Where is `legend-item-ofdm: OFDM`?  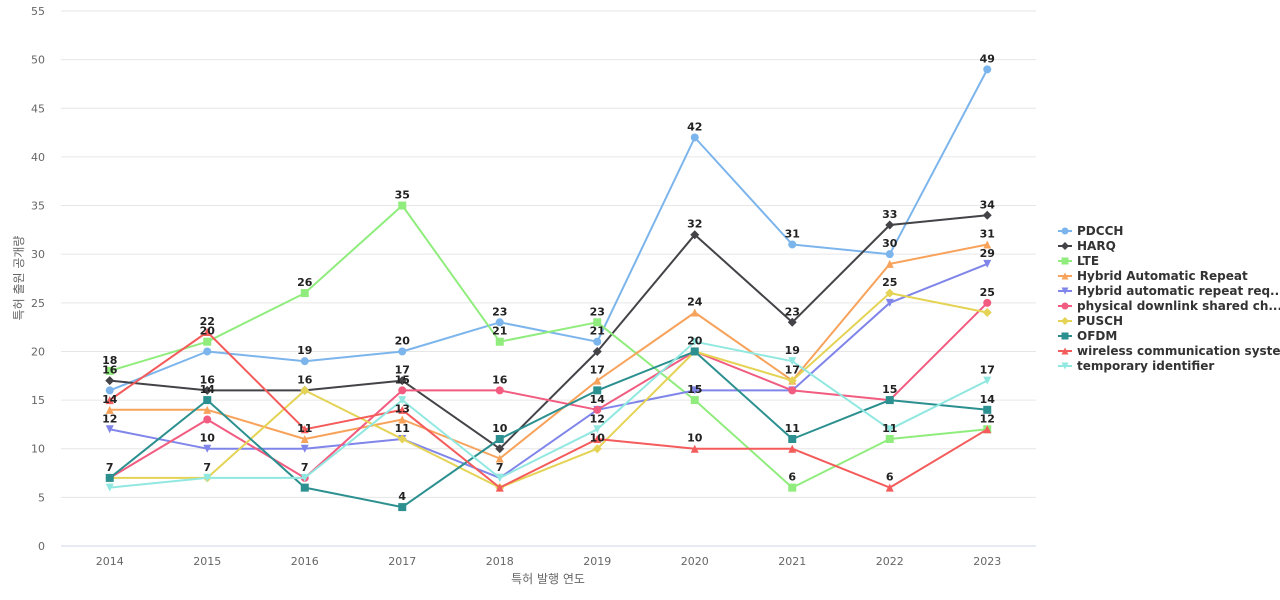 legend-item-ofdm: OFDM is located at coordinates (1087, 336).